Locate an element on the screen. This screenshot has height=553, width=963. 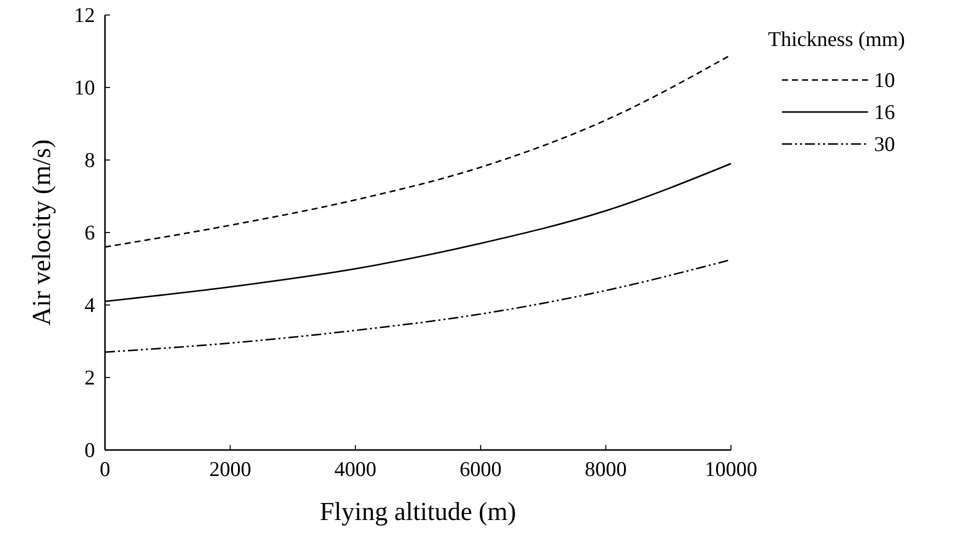
legend-label: 10 is located at coordinates (884, 80).